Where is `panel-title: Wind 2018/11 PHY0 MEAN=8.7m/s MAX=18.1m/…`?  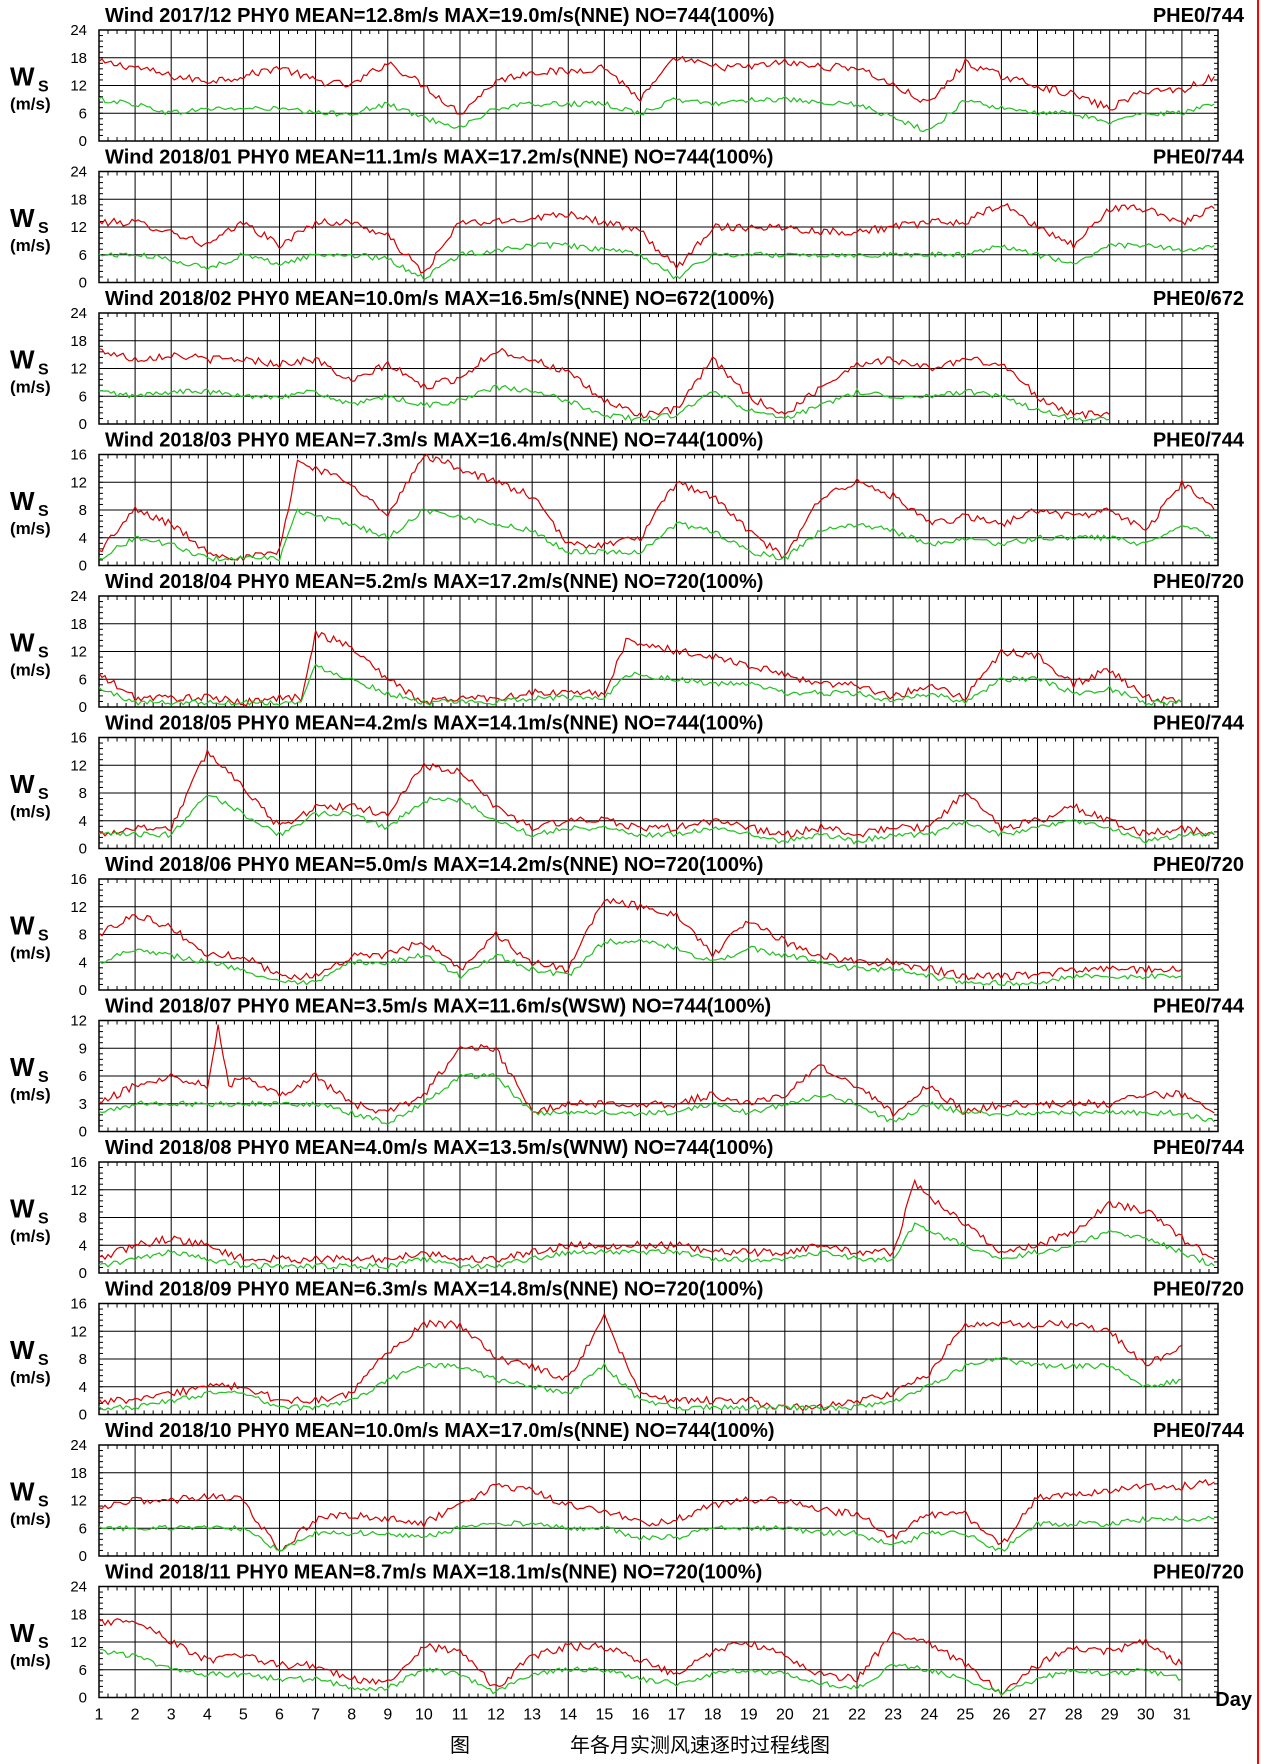 panel-title: Wind 2018/11 PHY0 MEAN=8.7m/s MAX=18.1m/… is located at coordinates (433, 1573).